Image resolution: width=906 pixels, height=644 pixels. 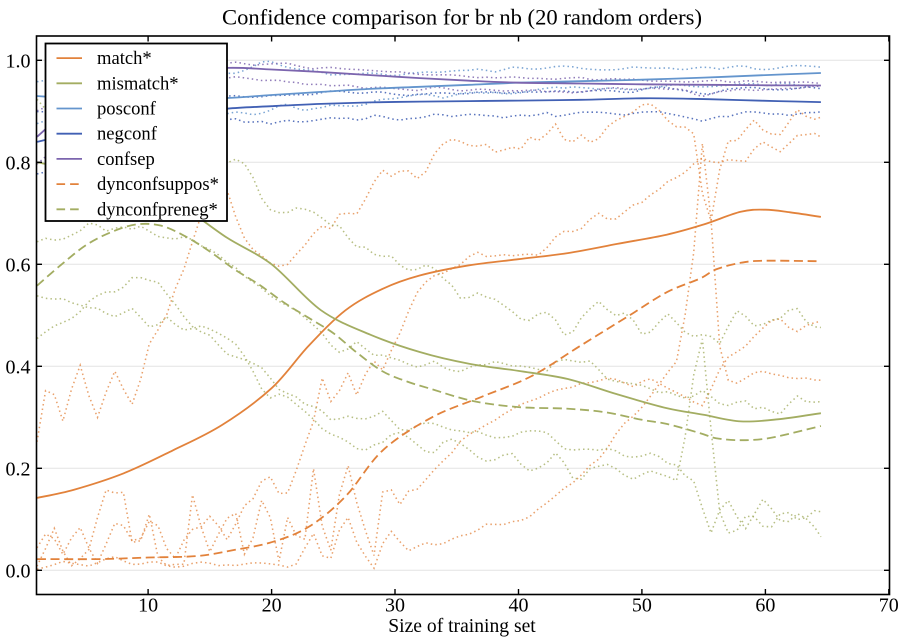 I want to click on svg-text: confsep, so click(x=126, y=159).